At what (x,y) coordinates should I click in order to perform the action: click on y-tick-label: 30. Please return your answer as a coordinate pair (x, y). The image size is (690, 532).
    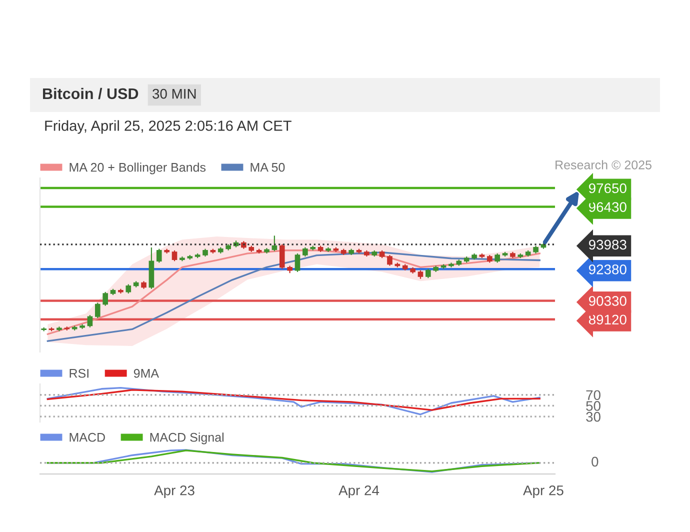
    Looking at the image, I should click on (593, 417).